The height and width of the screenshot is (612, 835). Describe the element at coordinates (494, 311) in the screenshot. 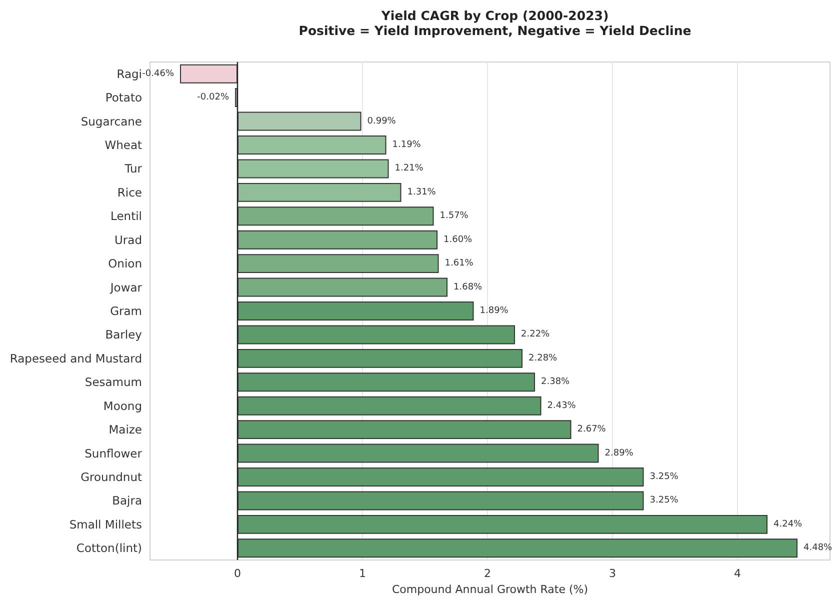

I see `data-label: 1.89%` at that location.